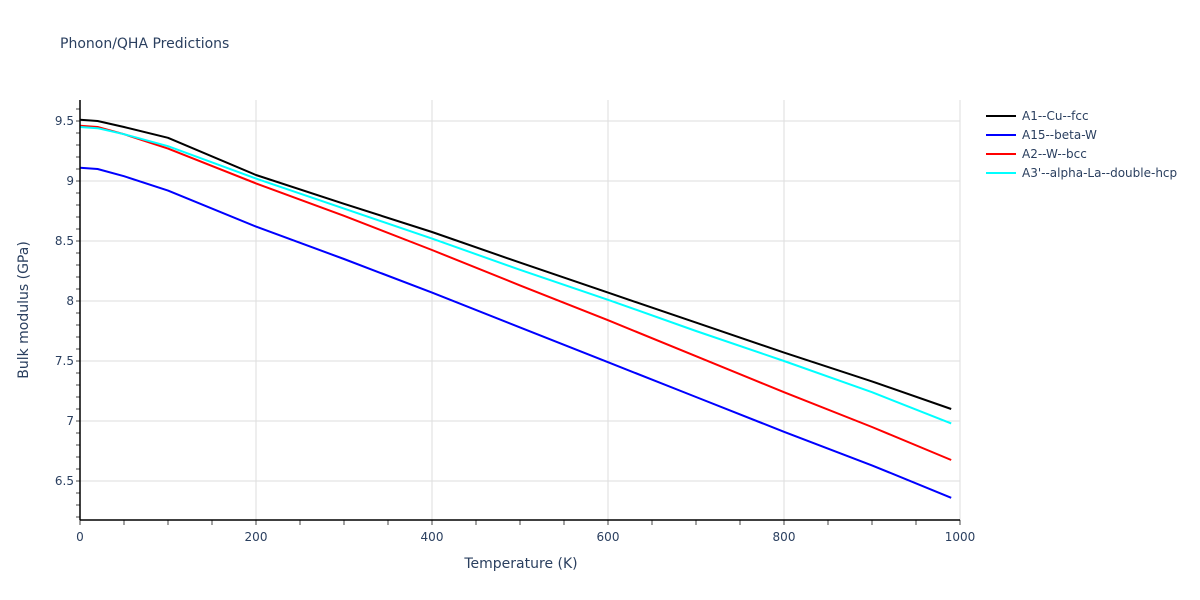  I want to click on legend-item: A3'--alpha-La--double-hcp, so click(1081, 172).